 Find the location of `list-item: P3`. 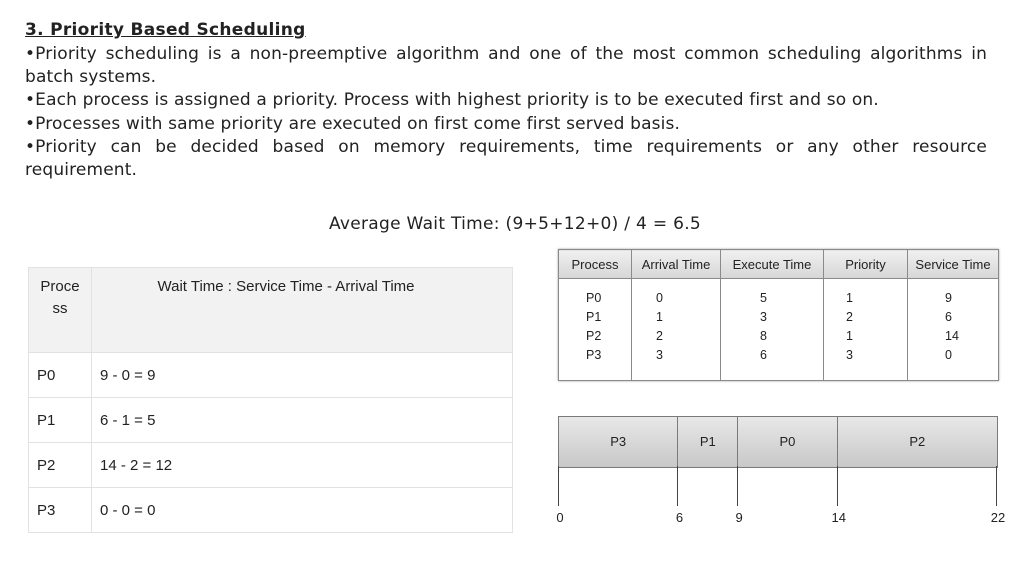

list-item: P3 is located at coordinates (594, 355).